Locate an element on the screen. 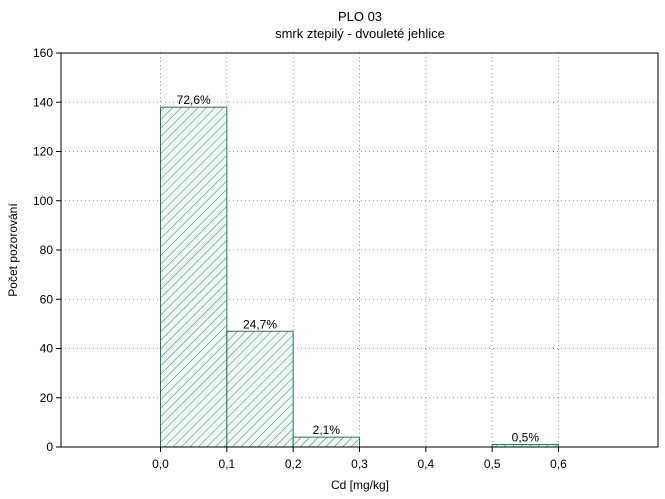 The image size is (665, 499). chart-subtitle: smrk ztepilý - dvouleté jehlice is located at coordinates (360, 33).